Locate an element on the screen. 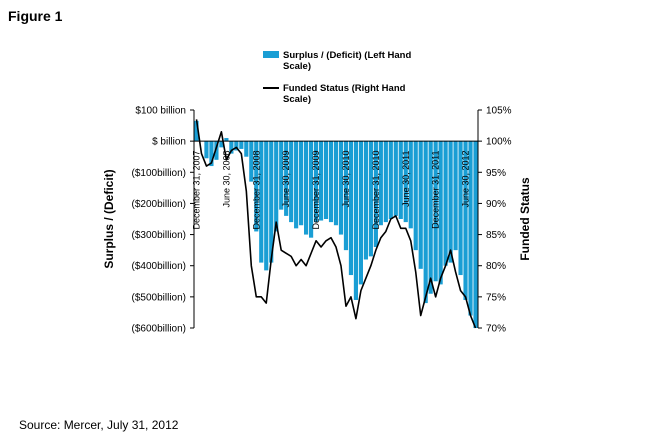  legend-label-funded-line-1: Funded Status (Right Hand is located at coordinates (344, 88).